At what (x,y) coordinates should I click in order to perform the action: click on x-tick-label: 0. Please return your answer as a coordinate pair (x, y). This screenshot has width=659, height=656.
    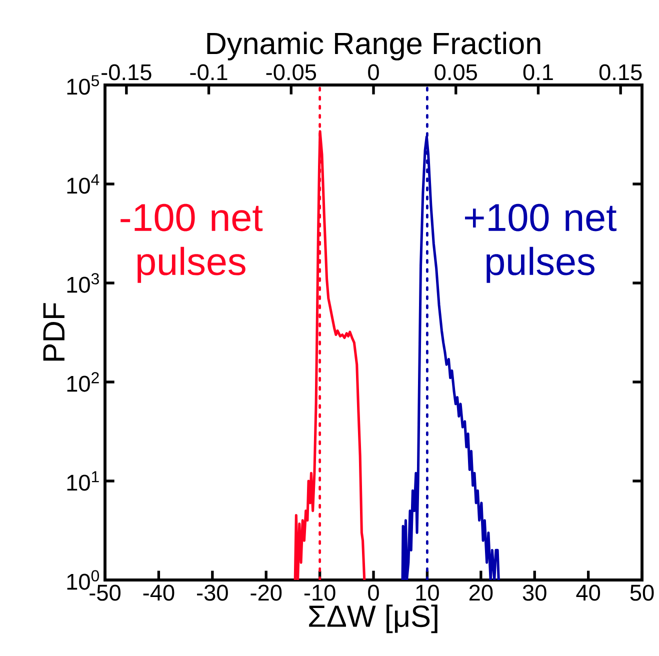
    Looking at the image, I should click on (373, 592).